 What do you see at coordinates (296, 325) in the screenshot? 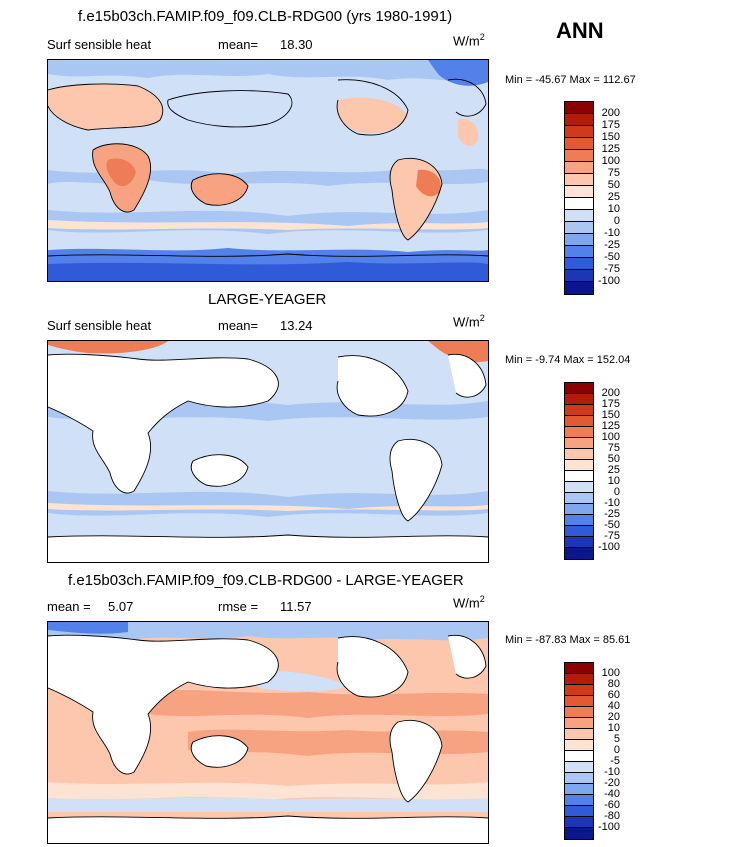
I see `panel2-mean-value: 13.24` at bounding box center [296, 325].